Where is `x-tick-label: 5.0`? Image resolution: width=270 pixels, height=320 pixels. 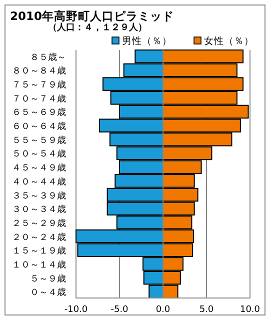
x-tick-label: 5.0 is located at coordinates (206, 310).